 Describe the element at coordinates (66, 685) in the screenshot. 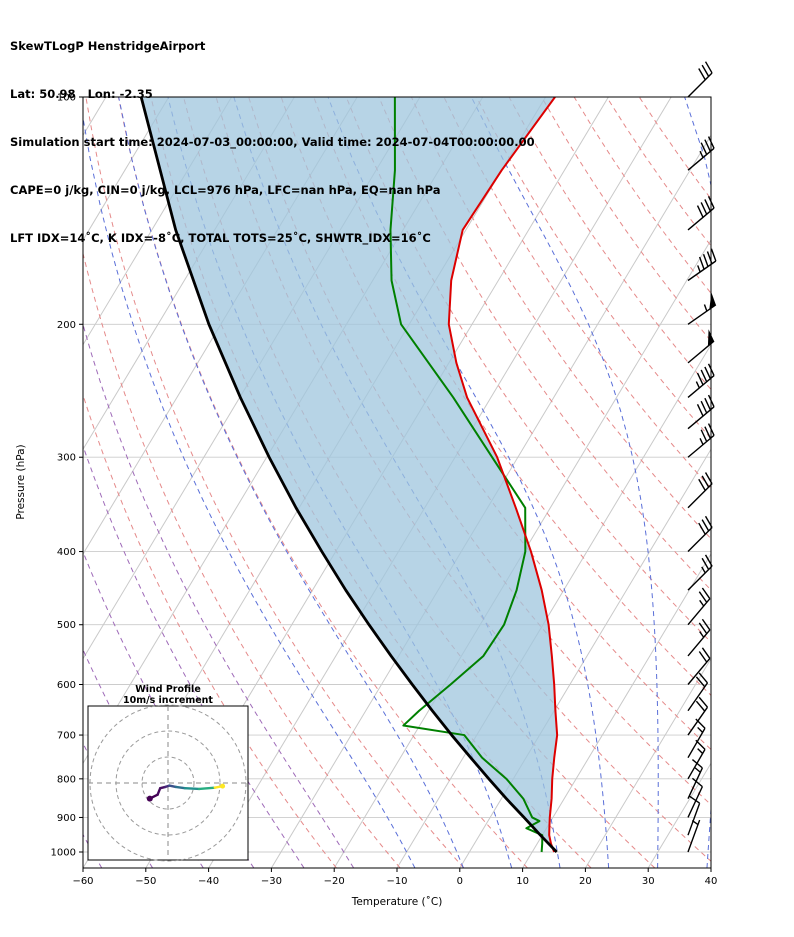

I see `y-tick-label: 600` at that location.